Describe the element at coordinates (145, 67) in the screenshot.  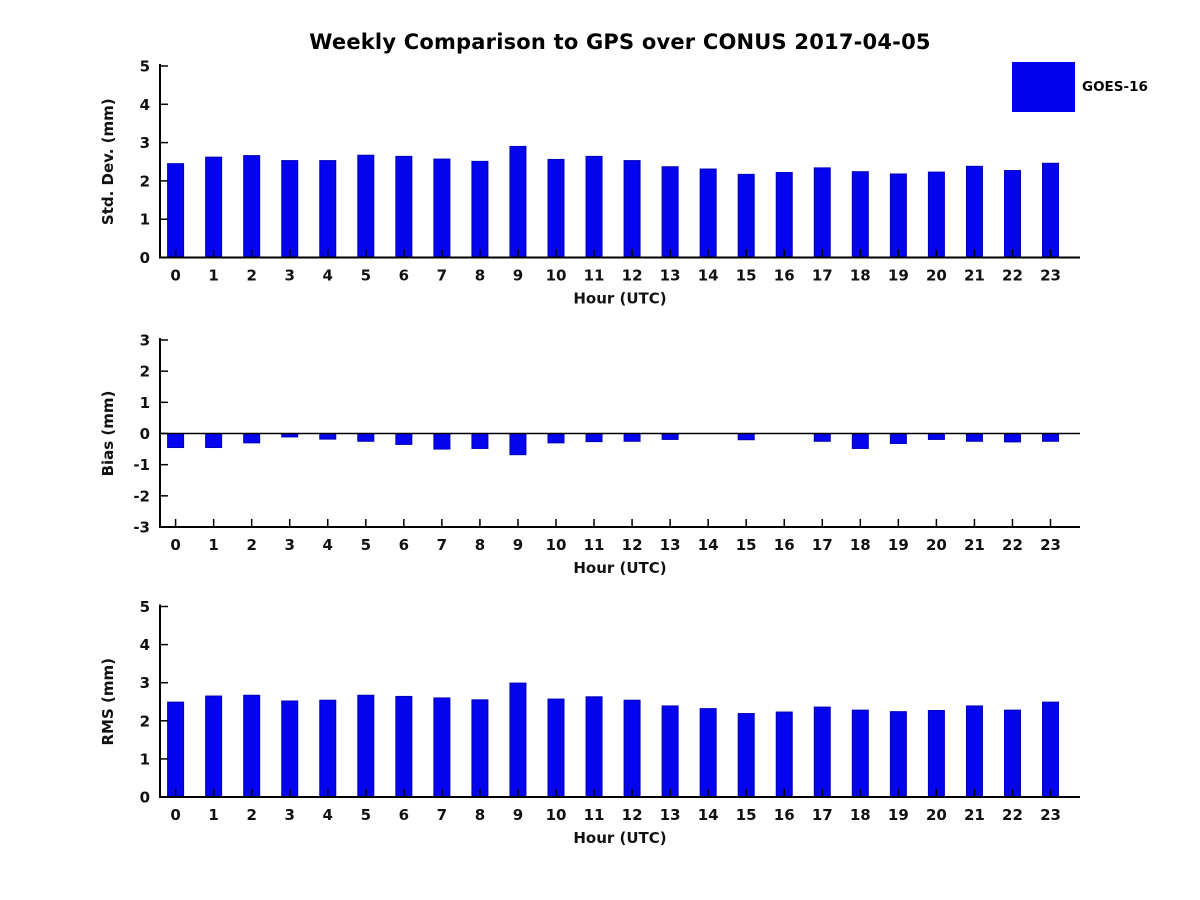
I see `y-tick-label-std-dev-by-hour-5: 5` at that location.